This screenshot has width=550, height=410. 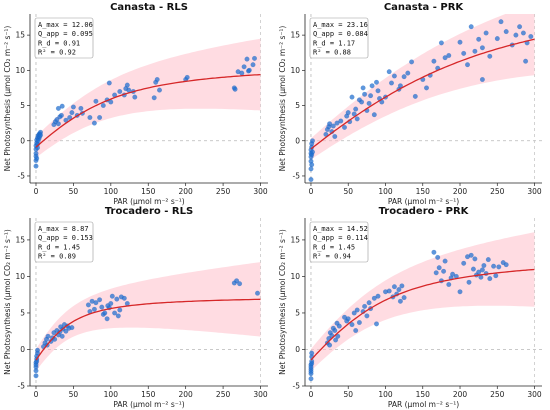 I want to click on panel-title: Canasta - RLS, so click(x=149, y=7).